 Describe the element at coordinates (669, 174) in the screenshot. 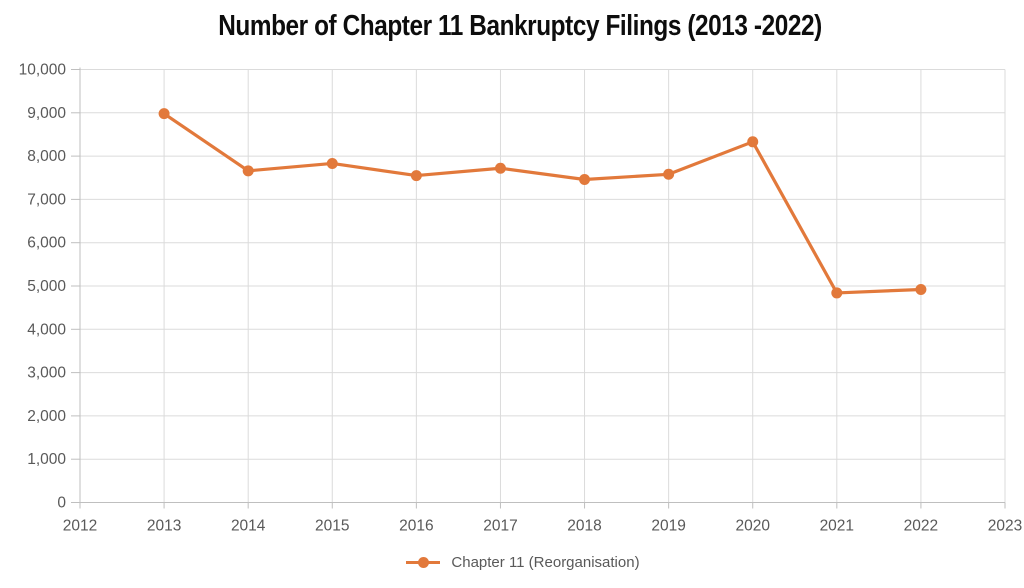

I see `data-point-2019` at that location.